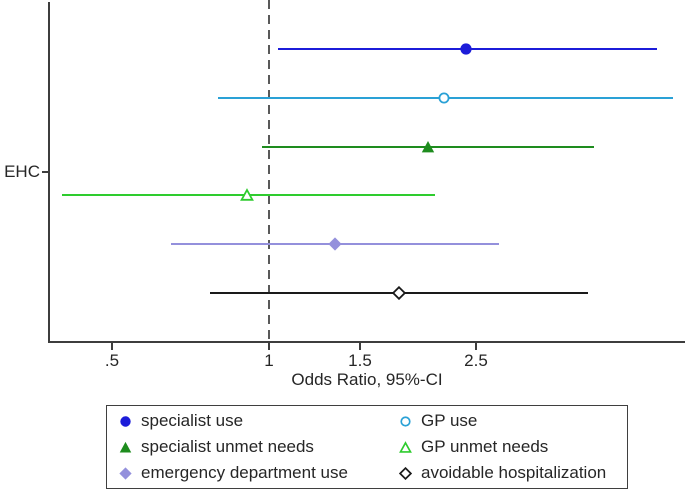 This screenshot has height=491, width=685. What do you see at coordinates (22, 171) in the screenshot?
I see `y-axis-tick-label: EHC` at bounding box center [22, 171].